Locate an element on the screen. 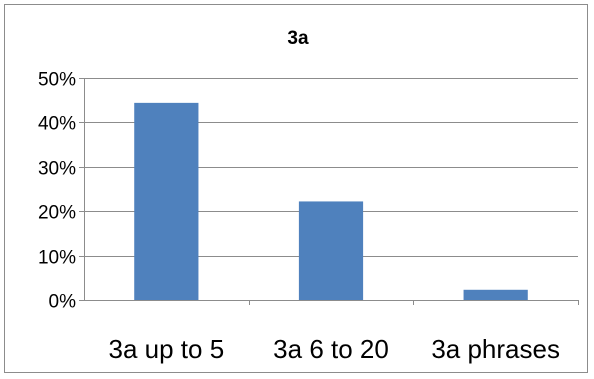  x-tick-label: 3a up to 5 is located at coordinates (167, 349).